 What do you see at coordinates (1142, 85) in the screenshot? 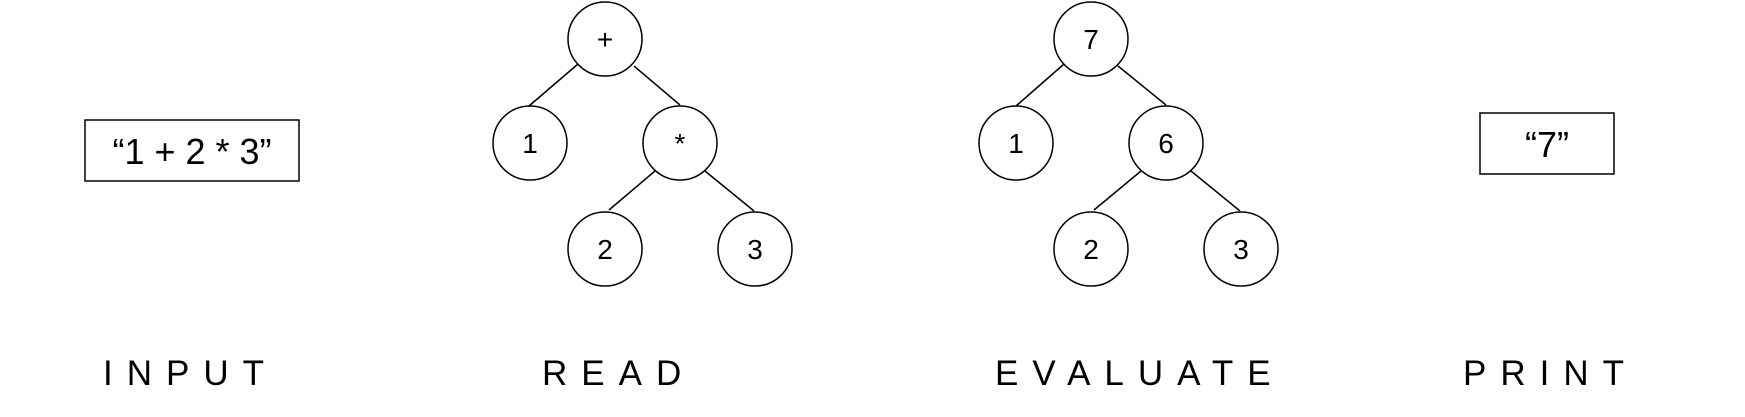
I see `evaluate-edge-root-right` at bounding box center [1142, 85].